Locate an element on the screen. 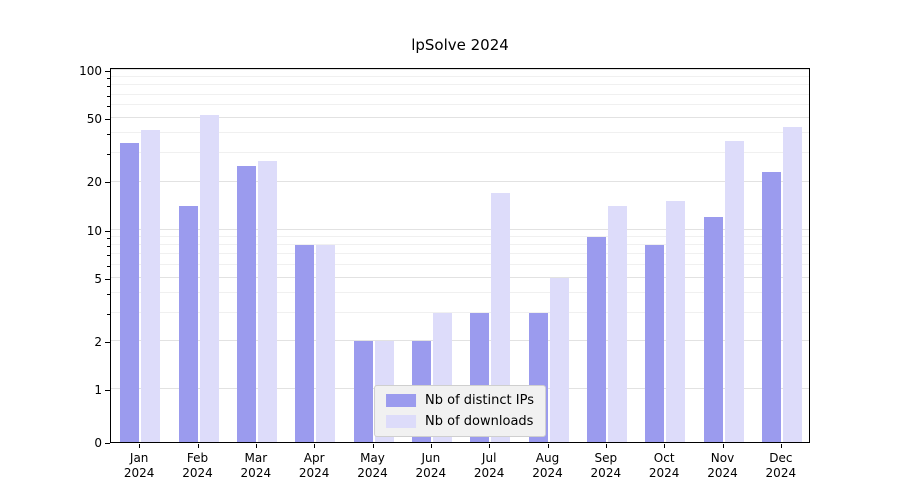 This screenshot has width=900, height=500. bar-distinct-ips-may is located at coordinates (363, 391).